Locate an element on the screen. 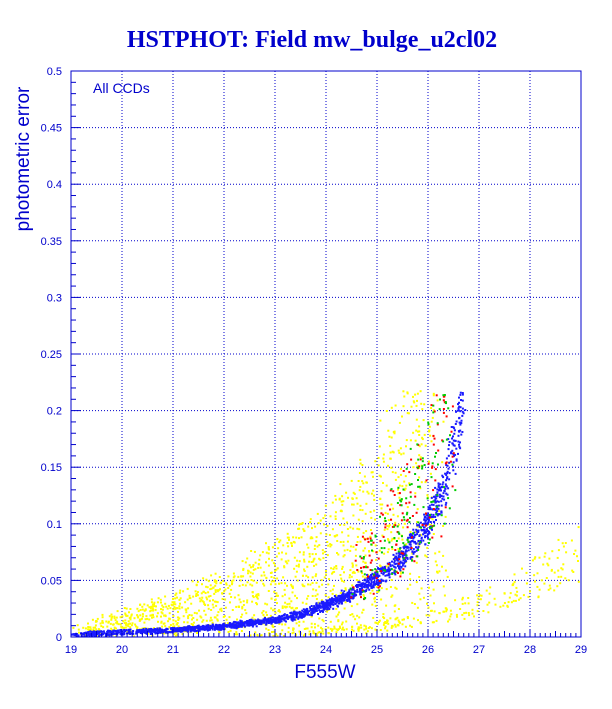 The width and height of the screenshot is (612, 709). y-axis-label: photometric error is located at coordinates (23, 158).